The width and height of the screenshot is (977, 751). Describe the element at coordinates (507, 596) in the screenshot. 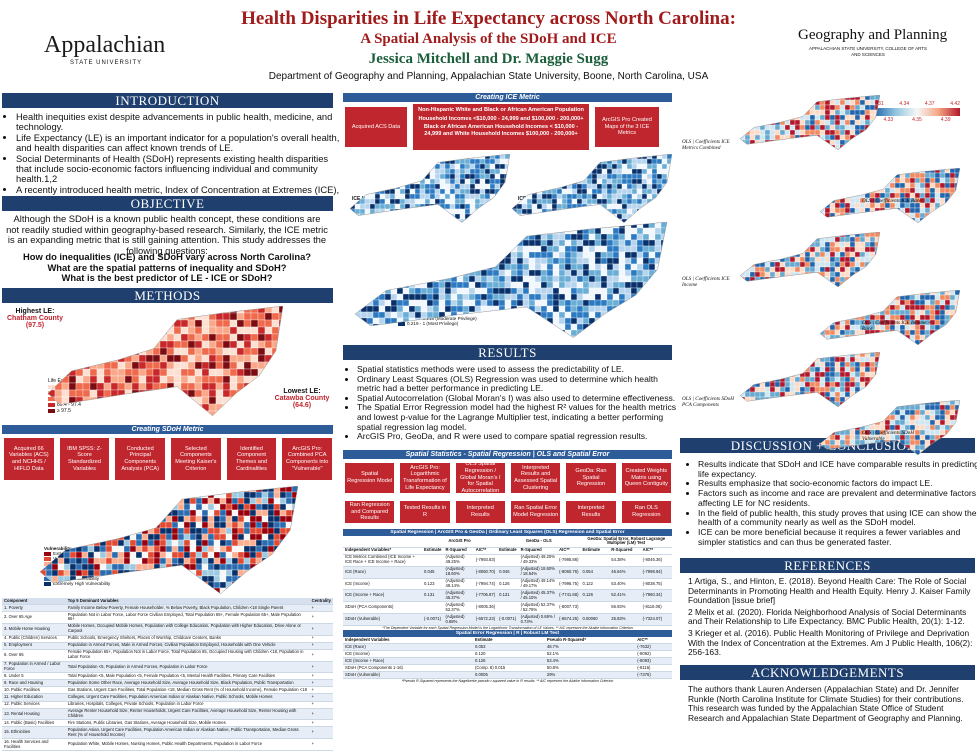

I see `cell: 0.131` at that location.